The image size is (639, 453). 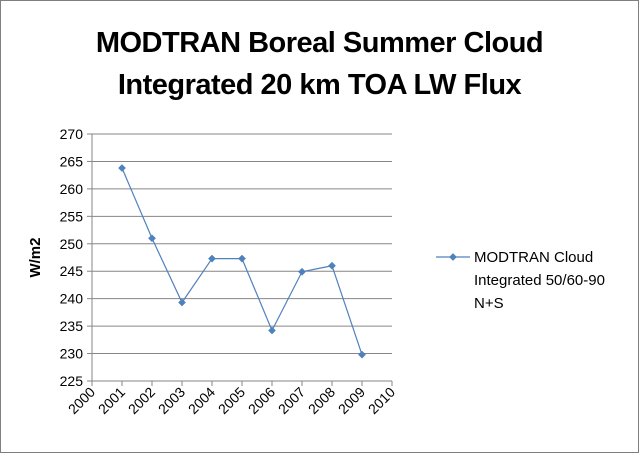 What do you see at coordinates (72, 161) in the screenshot?
I see `y-tick-label-265: 265` at bounding box center [72, 161].